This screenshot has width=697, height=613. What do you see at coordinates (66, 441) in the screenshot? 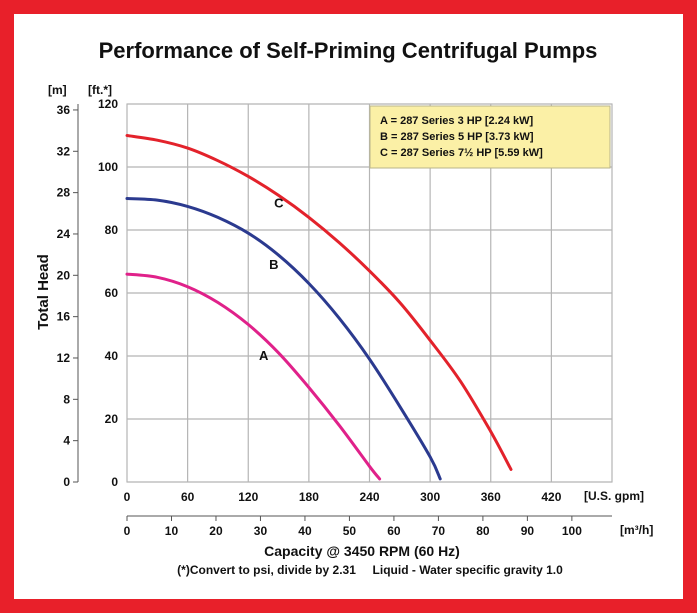
I see `y-tick-label-m: 4` at bounding box center [66, 441].